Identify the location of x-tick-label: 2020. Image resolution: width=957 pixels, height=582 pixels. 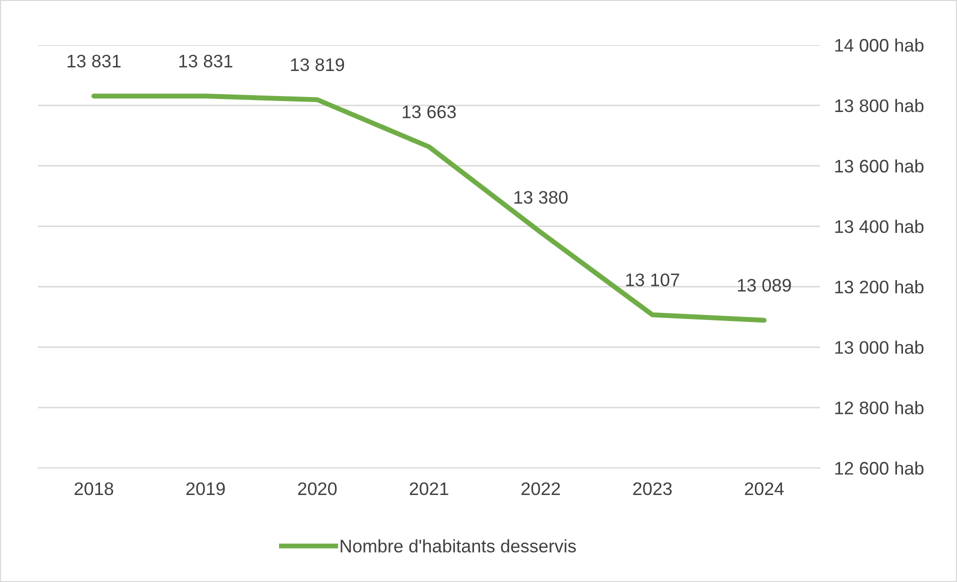
(317, 489).